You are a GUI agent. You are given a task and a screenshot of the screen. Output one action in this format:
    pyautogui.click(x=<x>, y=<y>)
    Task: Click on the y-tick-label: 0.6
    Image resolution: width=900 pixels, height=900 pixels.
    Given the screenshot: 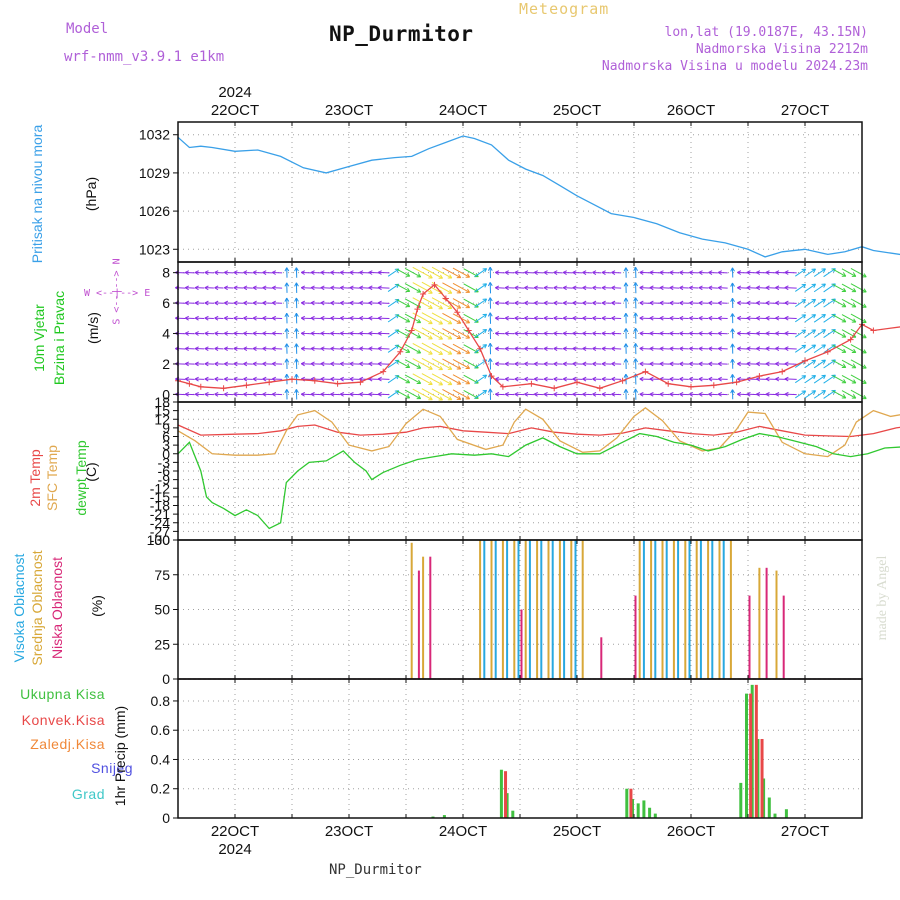 What is the action you would take?
    pyautogui.click(x=161, y=730)
    